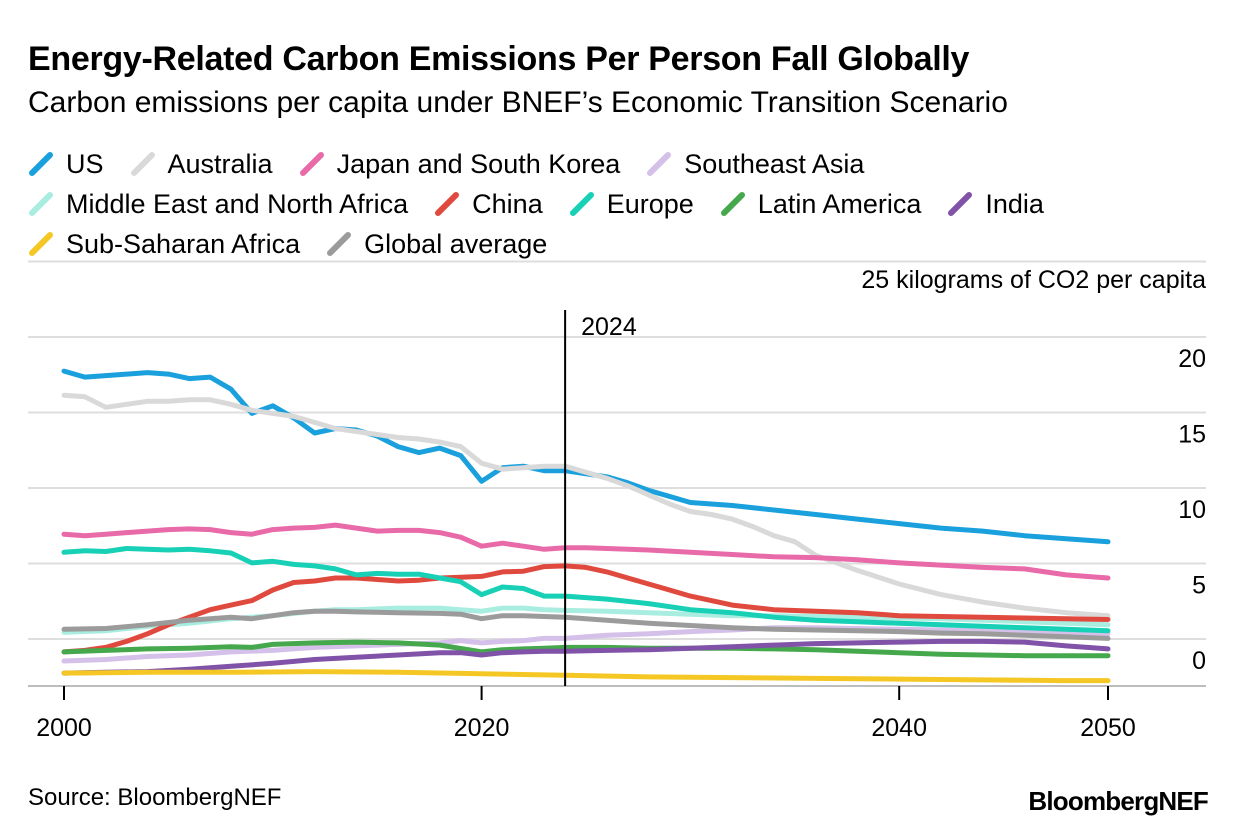 The image size is (1240, 838). What do you see at coordinates (237, 204) in the screenshot?
I see `legend-label: Middle East and North Africa` at bounding box center [237, 204].